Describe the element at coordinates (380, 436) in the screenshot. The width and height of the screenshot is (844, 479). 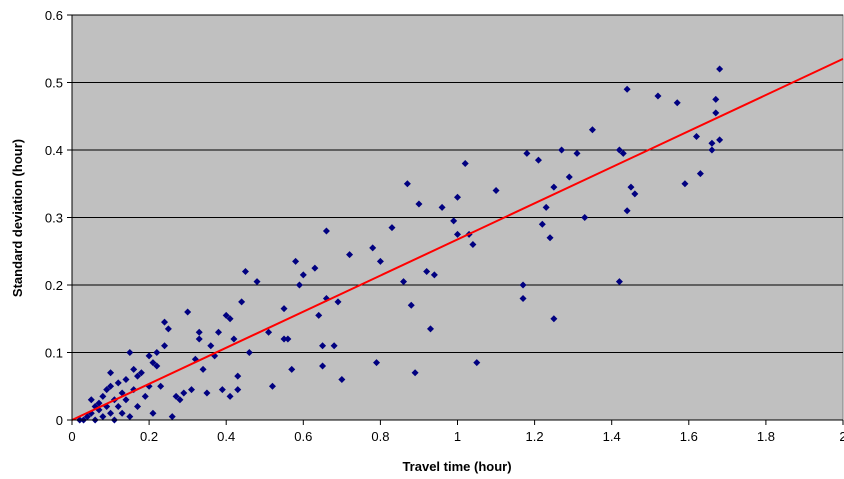
I see `x-tick-label: 0.8` at that location.